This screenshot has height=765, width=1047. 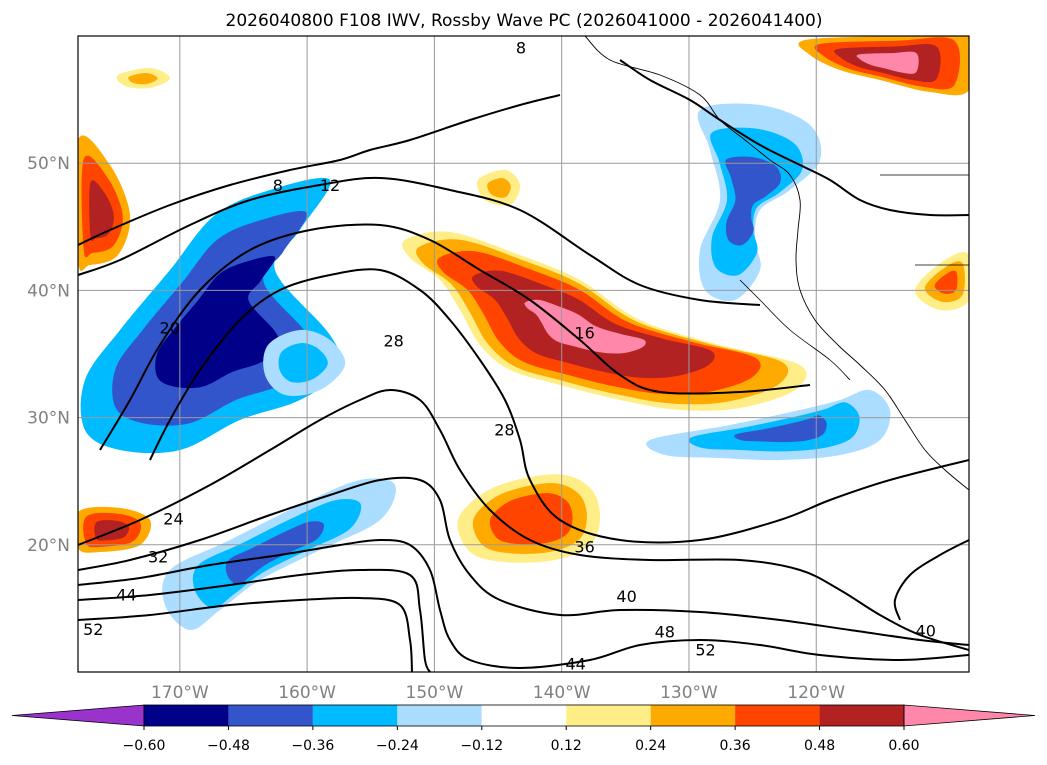 I want to click on colorbar-tick-label: −0.48, so click(x=228, y=746).